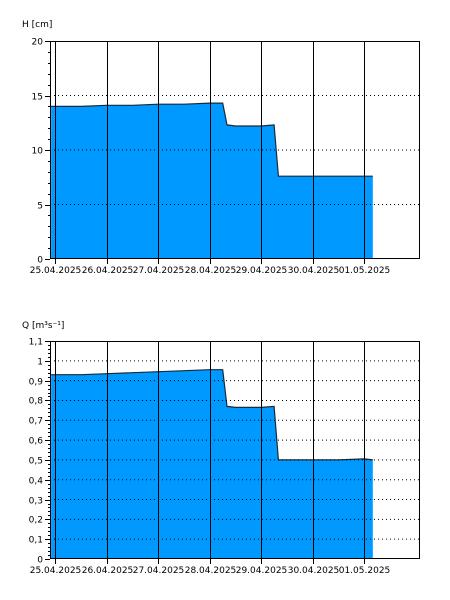 This screenshot has width=450, height=600. I want to click on y-tick-label: 0,5, so click(36, 462).